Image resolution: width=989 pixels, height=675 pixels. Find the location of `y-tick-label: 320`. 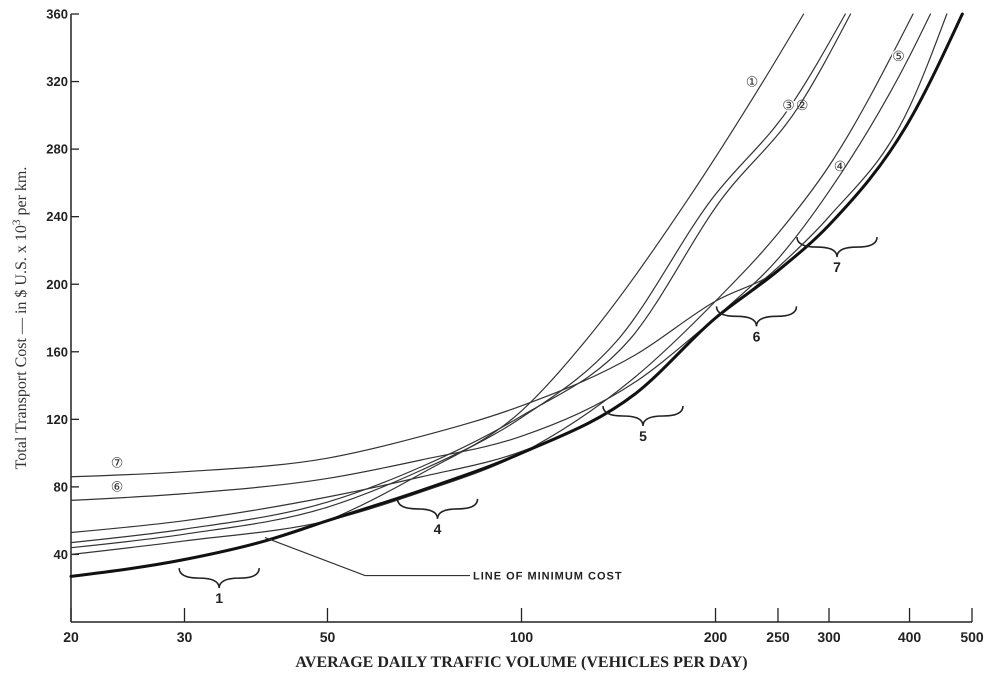

y-tick-label: 320 is located at coordinates (57, 82).